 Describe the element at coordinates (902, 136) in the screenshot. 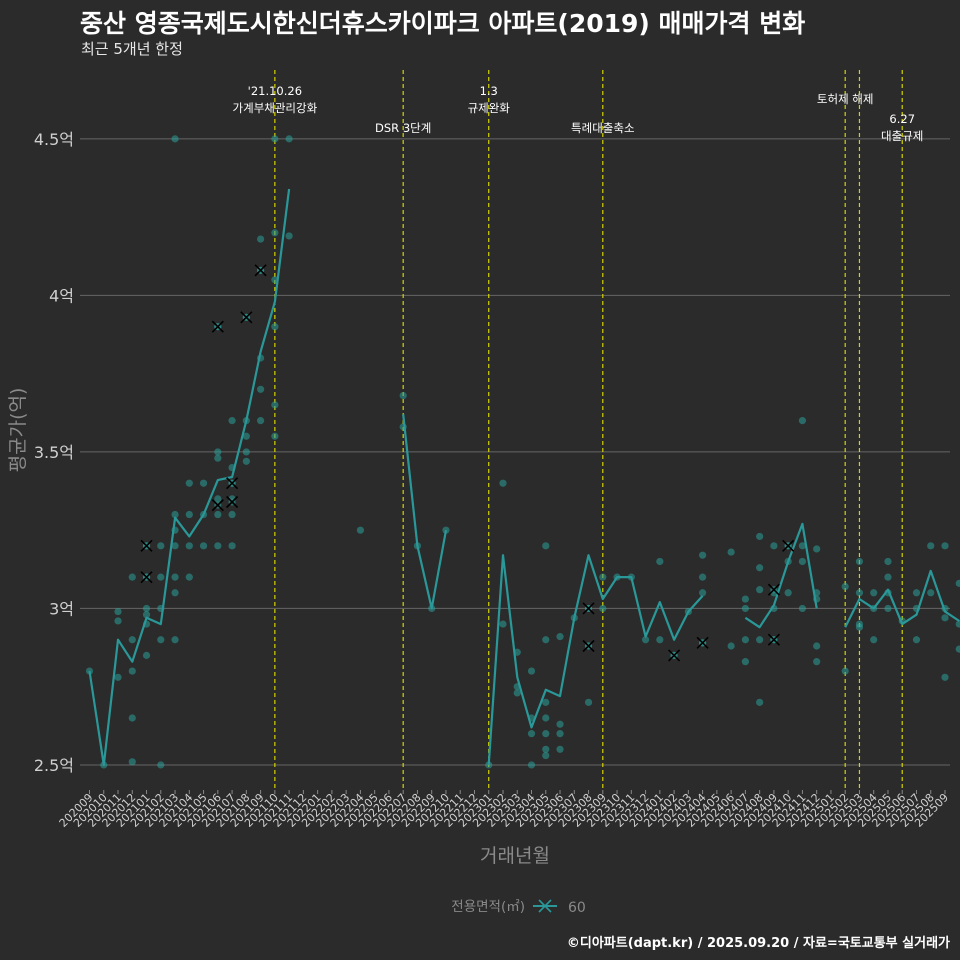

I see `event-label: 대출규제` at that location.